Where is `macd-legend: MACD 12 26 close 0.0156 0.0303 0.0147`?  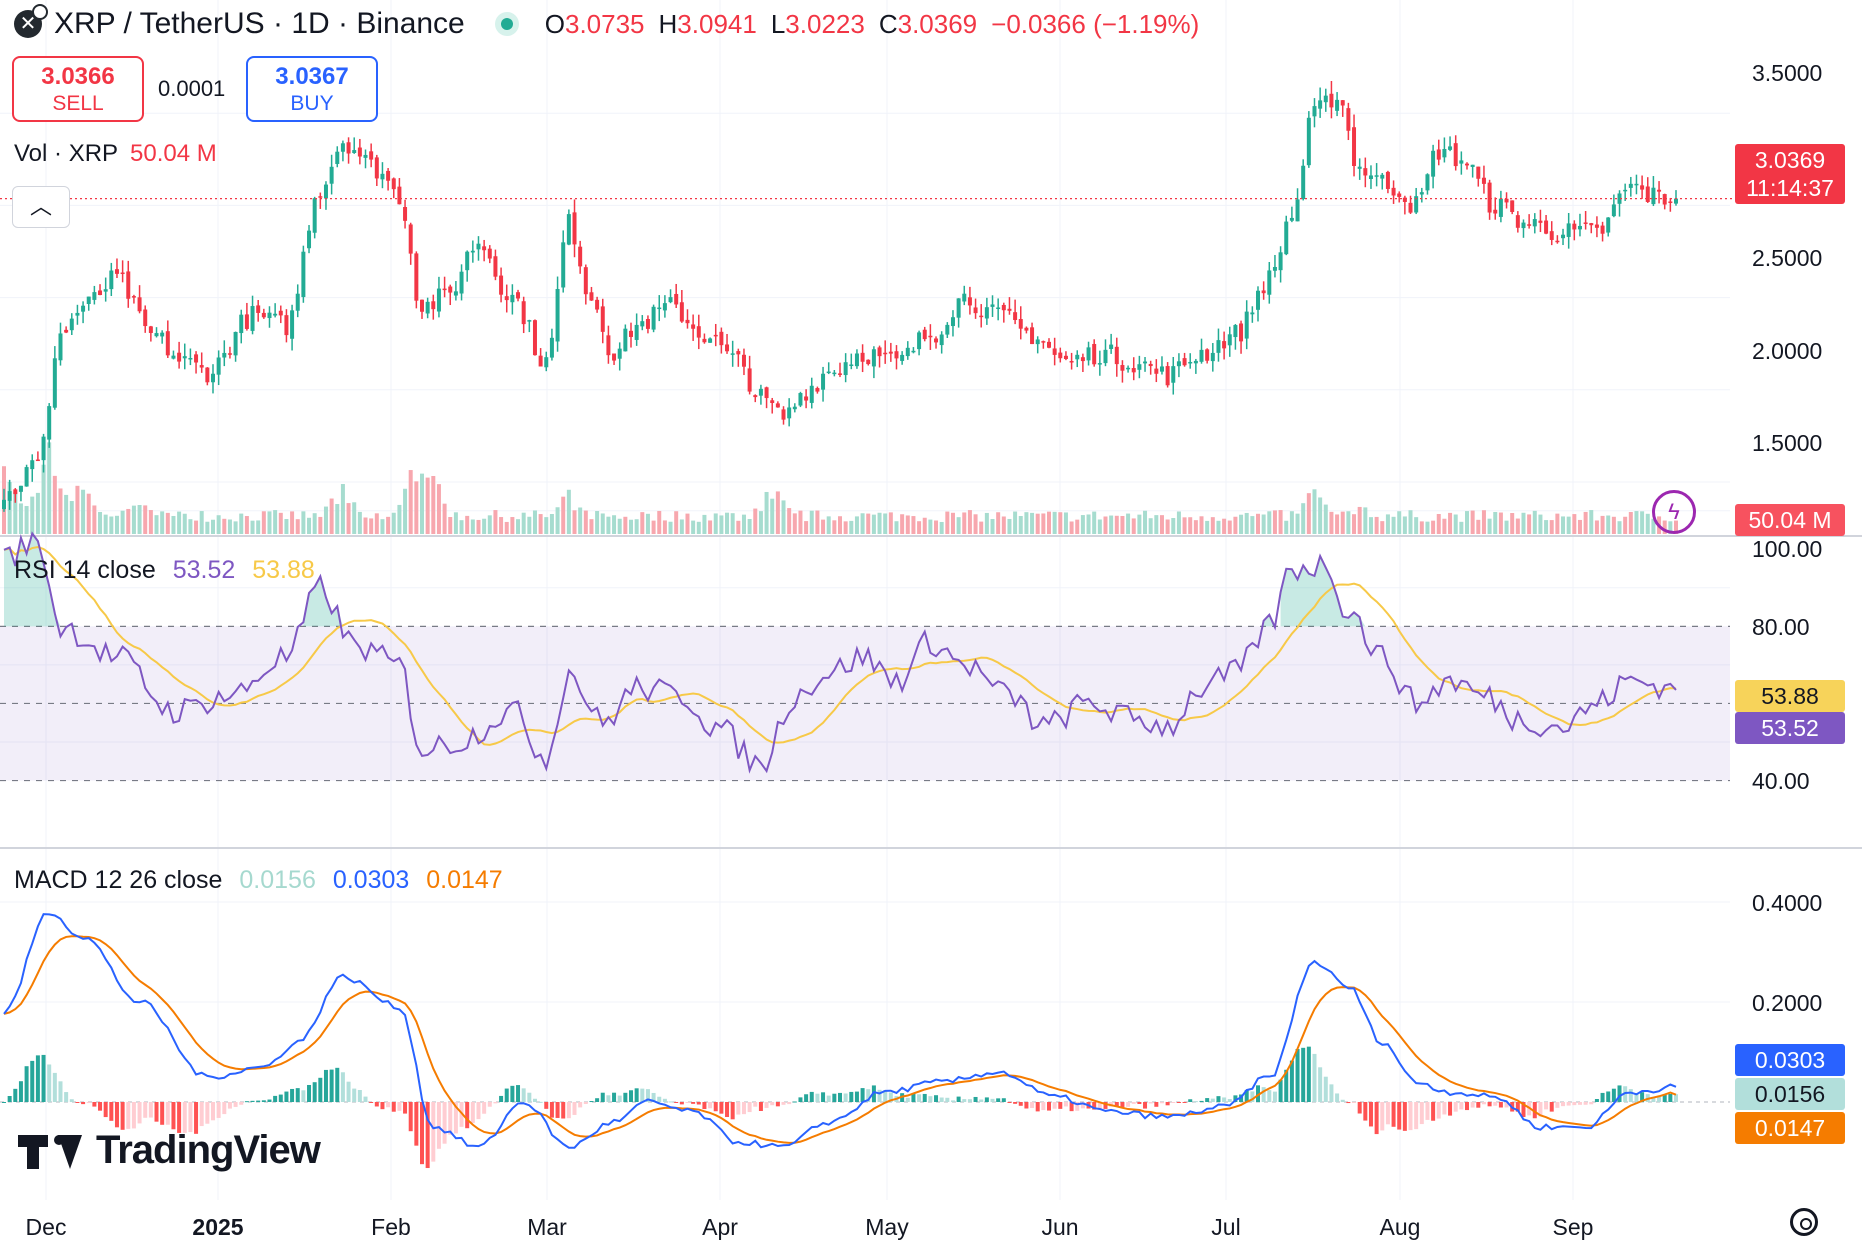 macd-legend: MACD 12 26 close 0.0156 0.0303 0.0147 is located at coordinates (258, 880).